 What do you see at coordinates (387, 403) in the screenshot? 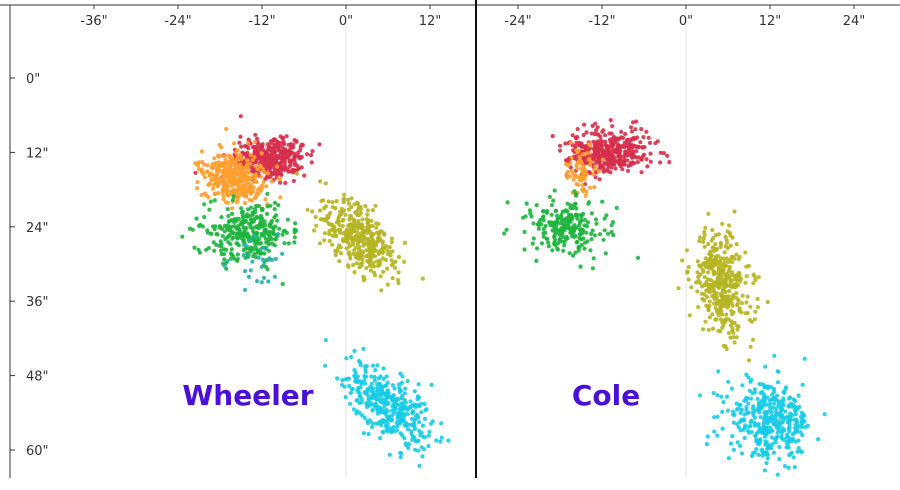
I see `series-6-points` at bounding box center [387, 403].